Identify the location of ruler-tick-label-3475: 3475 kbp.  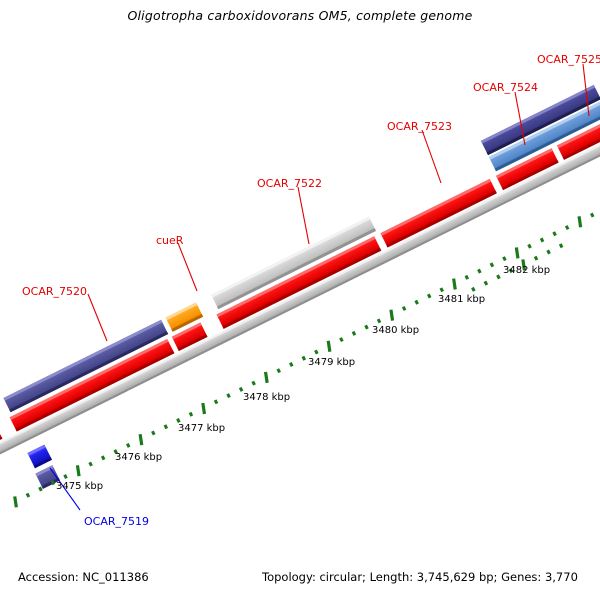
(80, 486).